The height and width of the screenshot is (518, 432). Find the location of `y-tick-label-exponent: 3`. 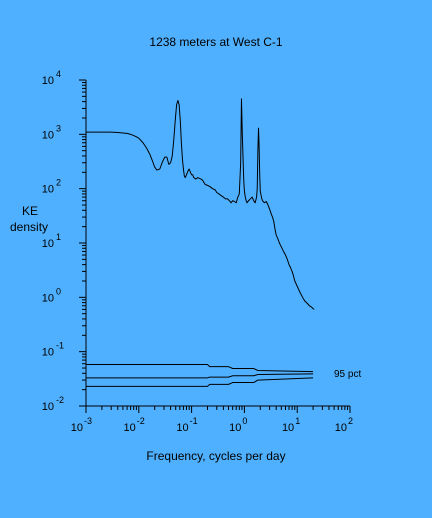

y-tick-label-exponent: 3 is located at coordinates (58, 128).